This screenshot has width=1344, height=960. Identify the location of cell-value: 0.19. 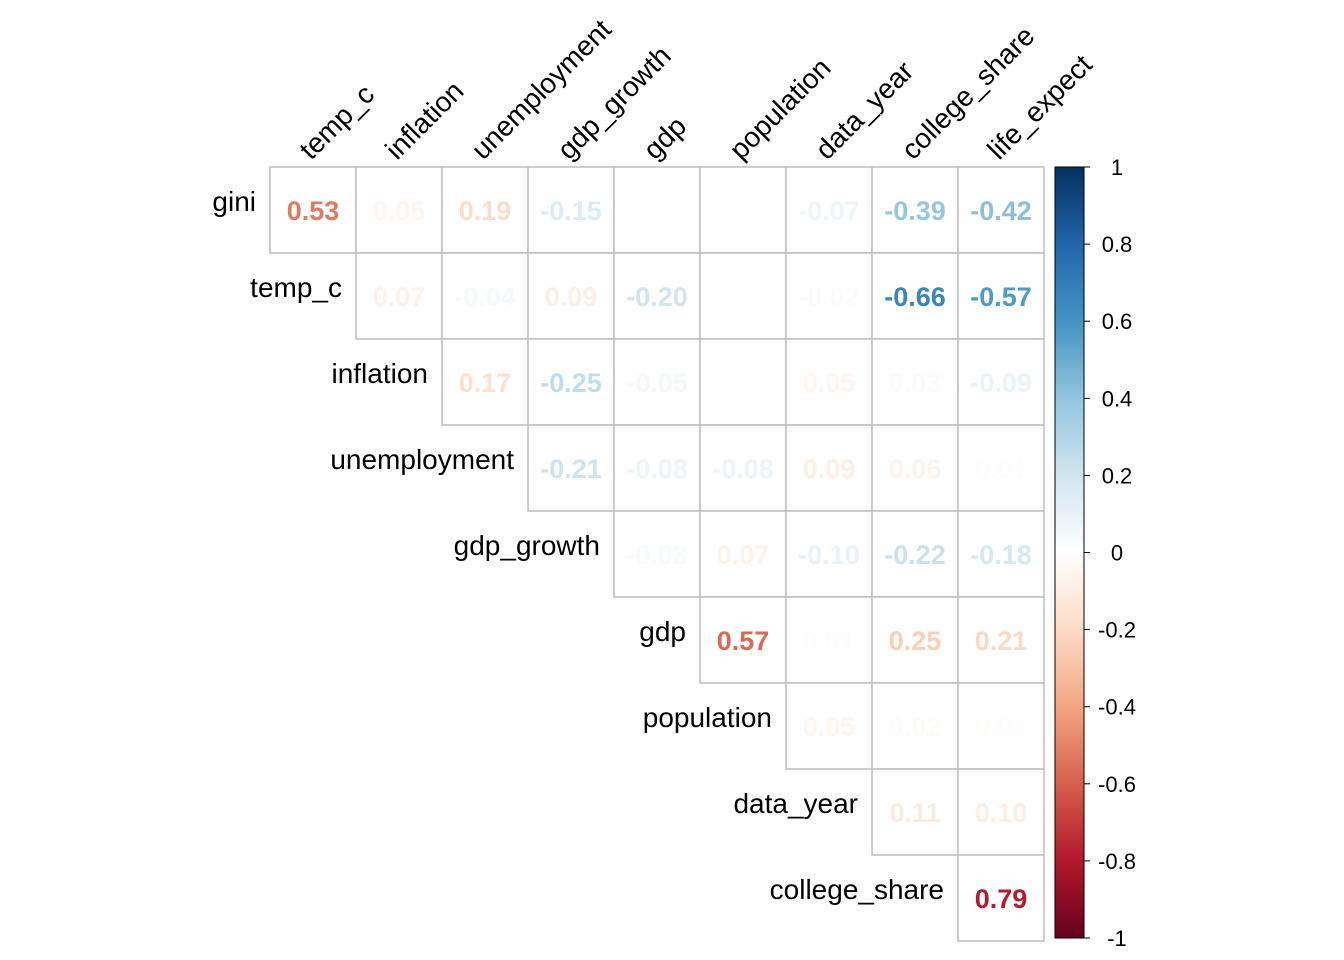
(485, 211).